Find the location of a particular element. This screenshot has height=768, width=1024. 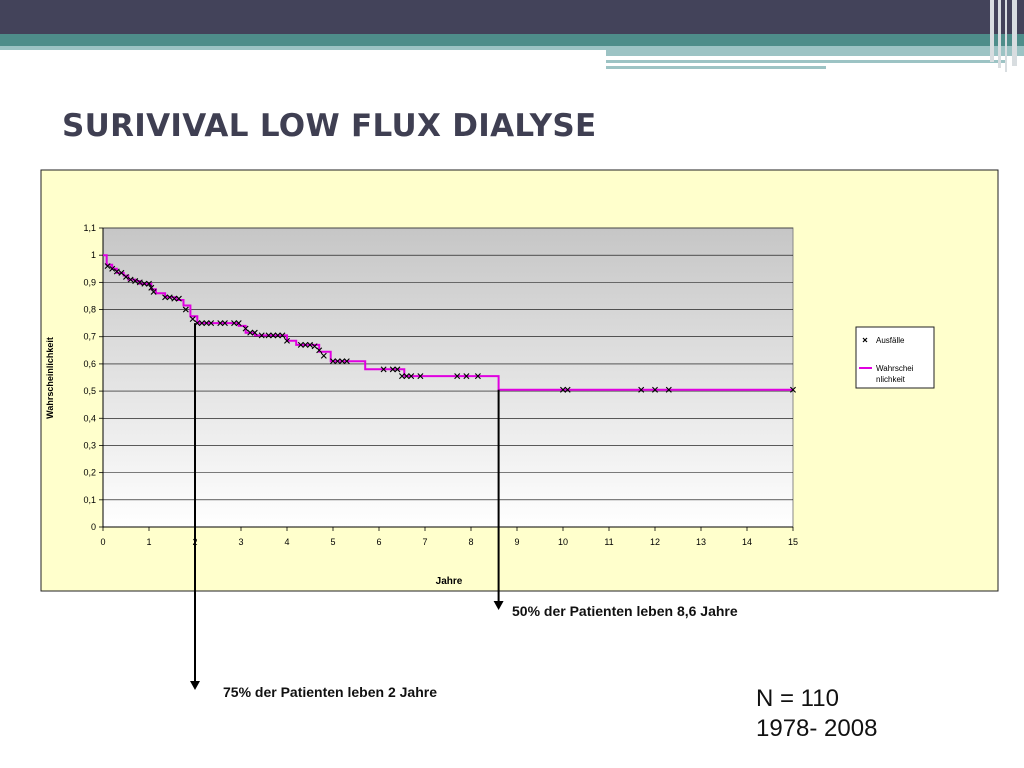

x-tick-label: 6 is located at coordinates (378, 542).